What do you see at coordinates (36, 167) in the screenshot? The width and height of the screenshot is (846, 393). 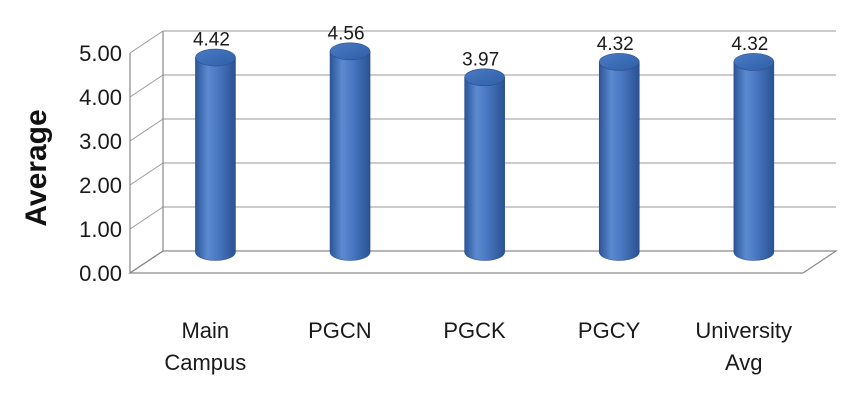 I see `y-axis-title: Average` at bounding box center [36, 167].